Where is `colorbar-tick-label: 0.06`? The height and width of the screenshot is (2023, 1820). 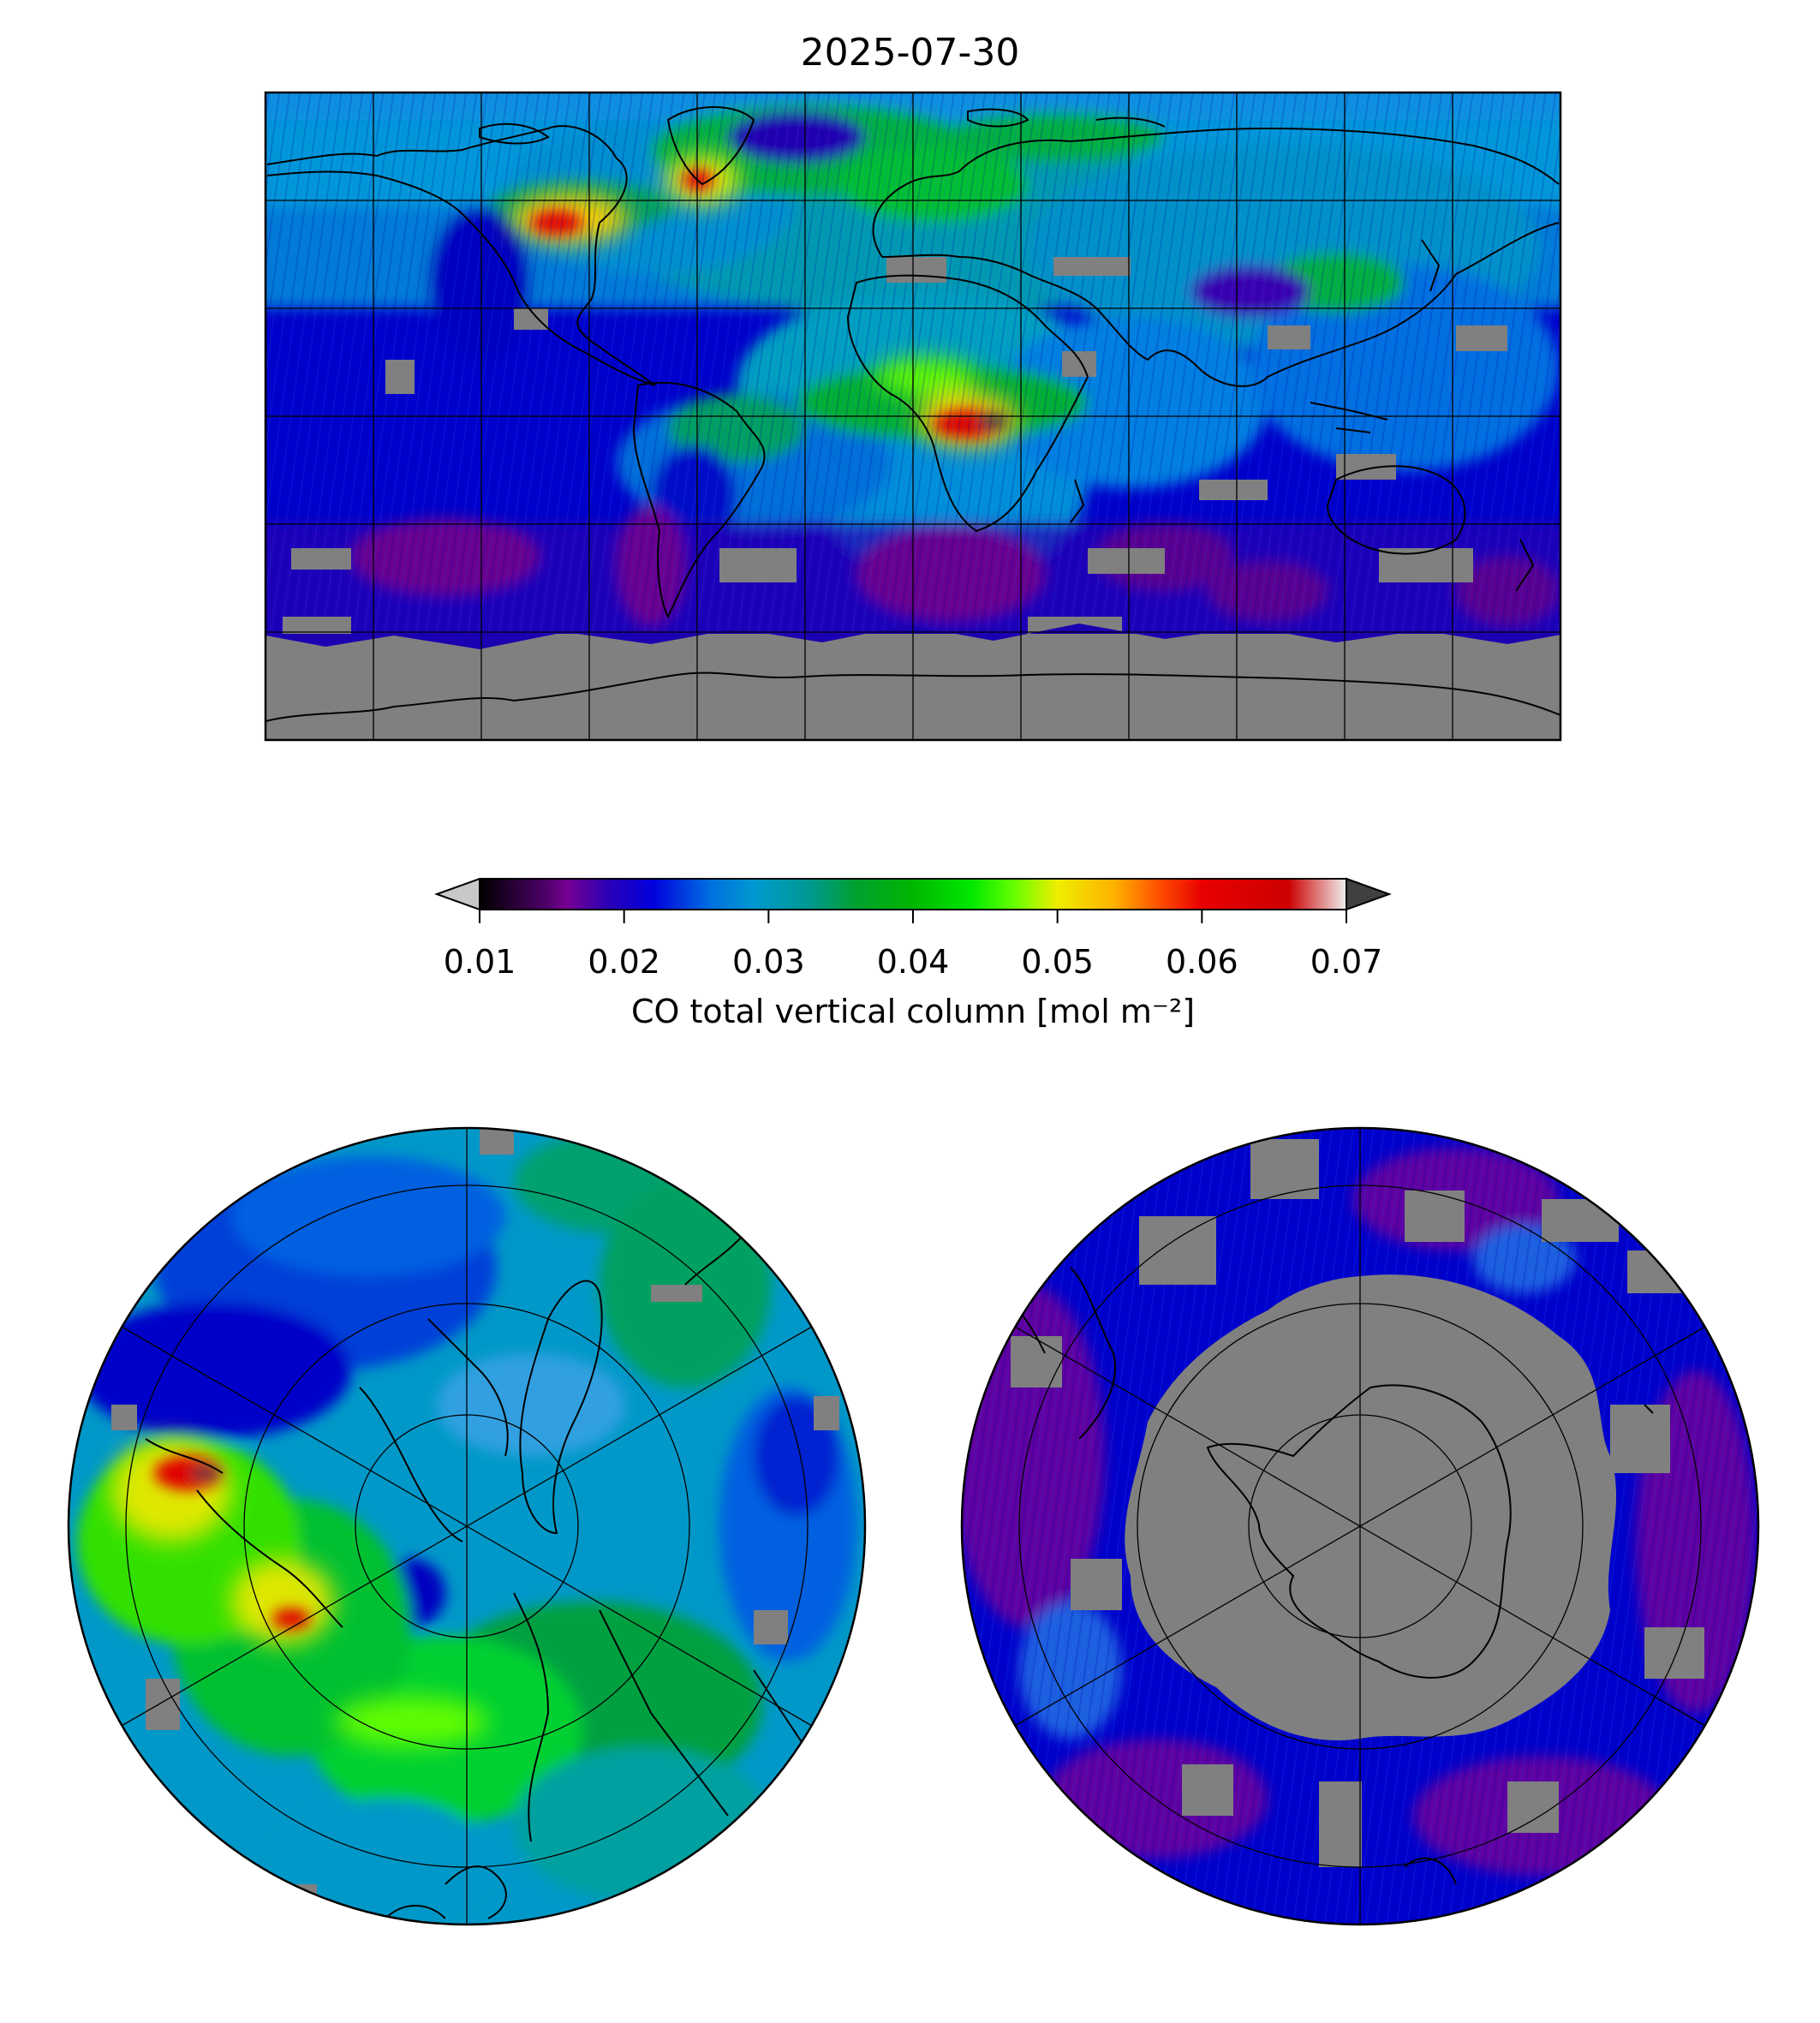 colorbar-tick-label: 0.06 is located at coordinates (1202, 962).